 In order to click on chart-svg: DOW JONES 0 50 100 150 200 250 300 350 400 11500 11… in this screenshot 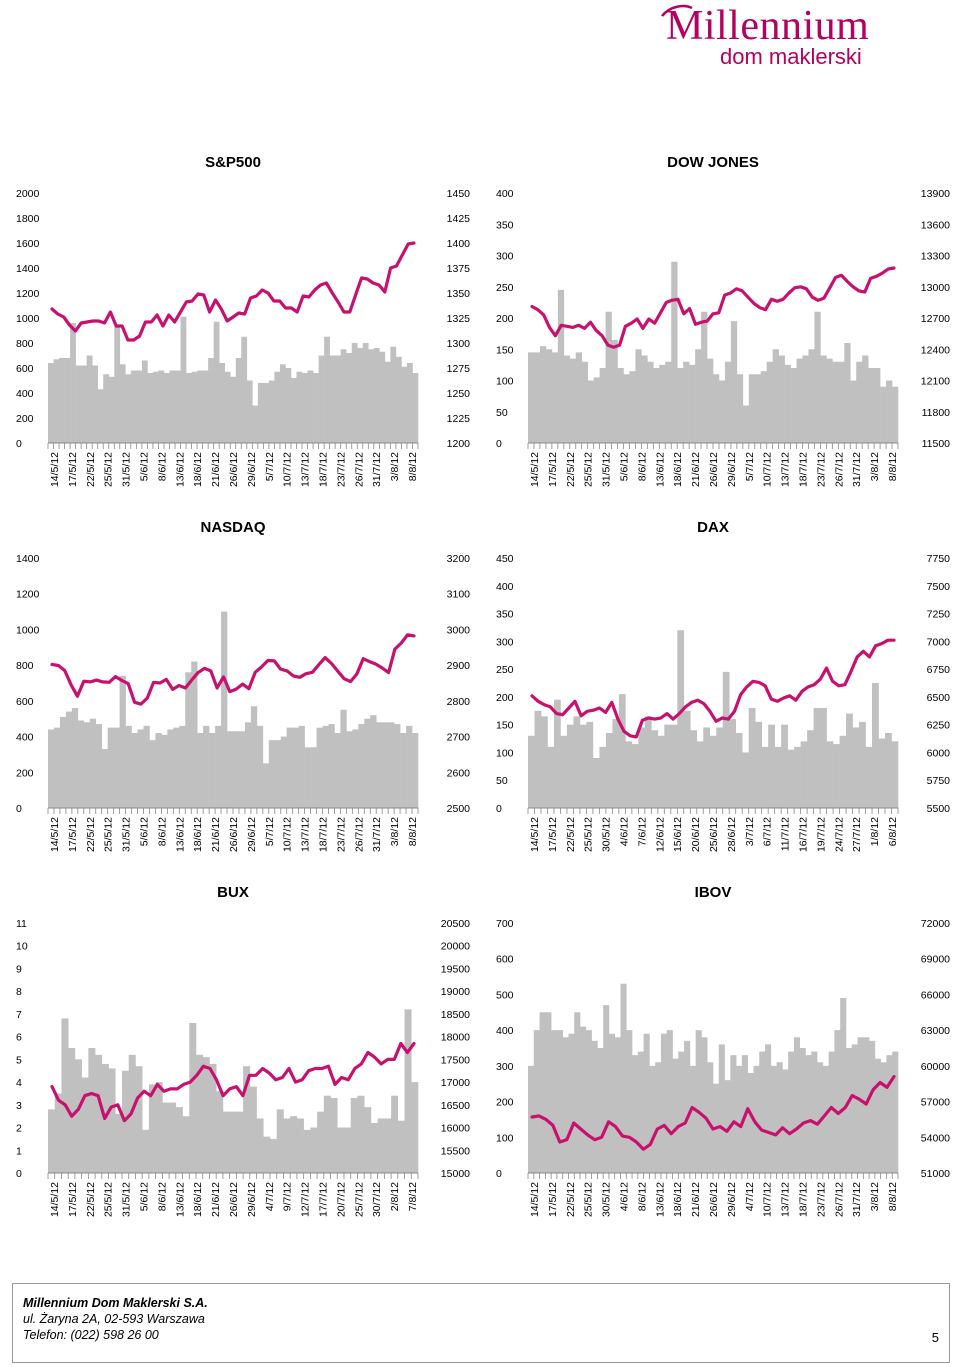, I will do `click(723, 320)`.